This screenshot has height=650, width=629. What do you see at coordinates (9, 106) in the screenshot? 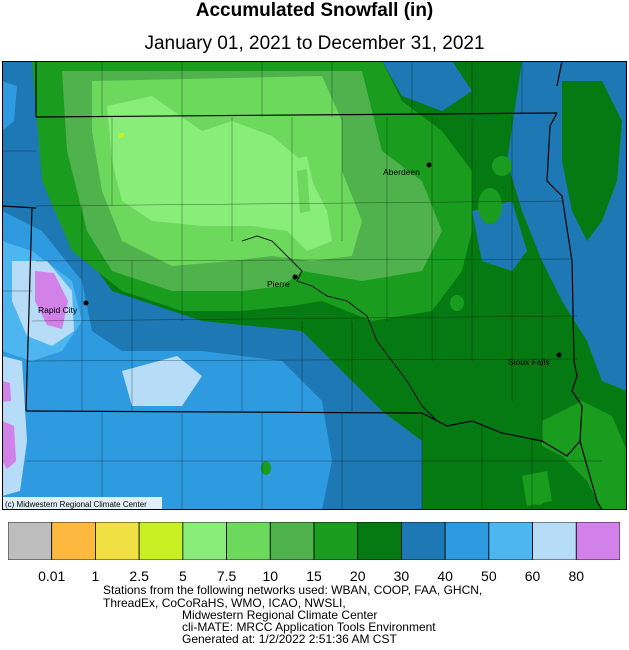
I see `snowfall-zone-nw-blue` at bounding box center [9, 106].